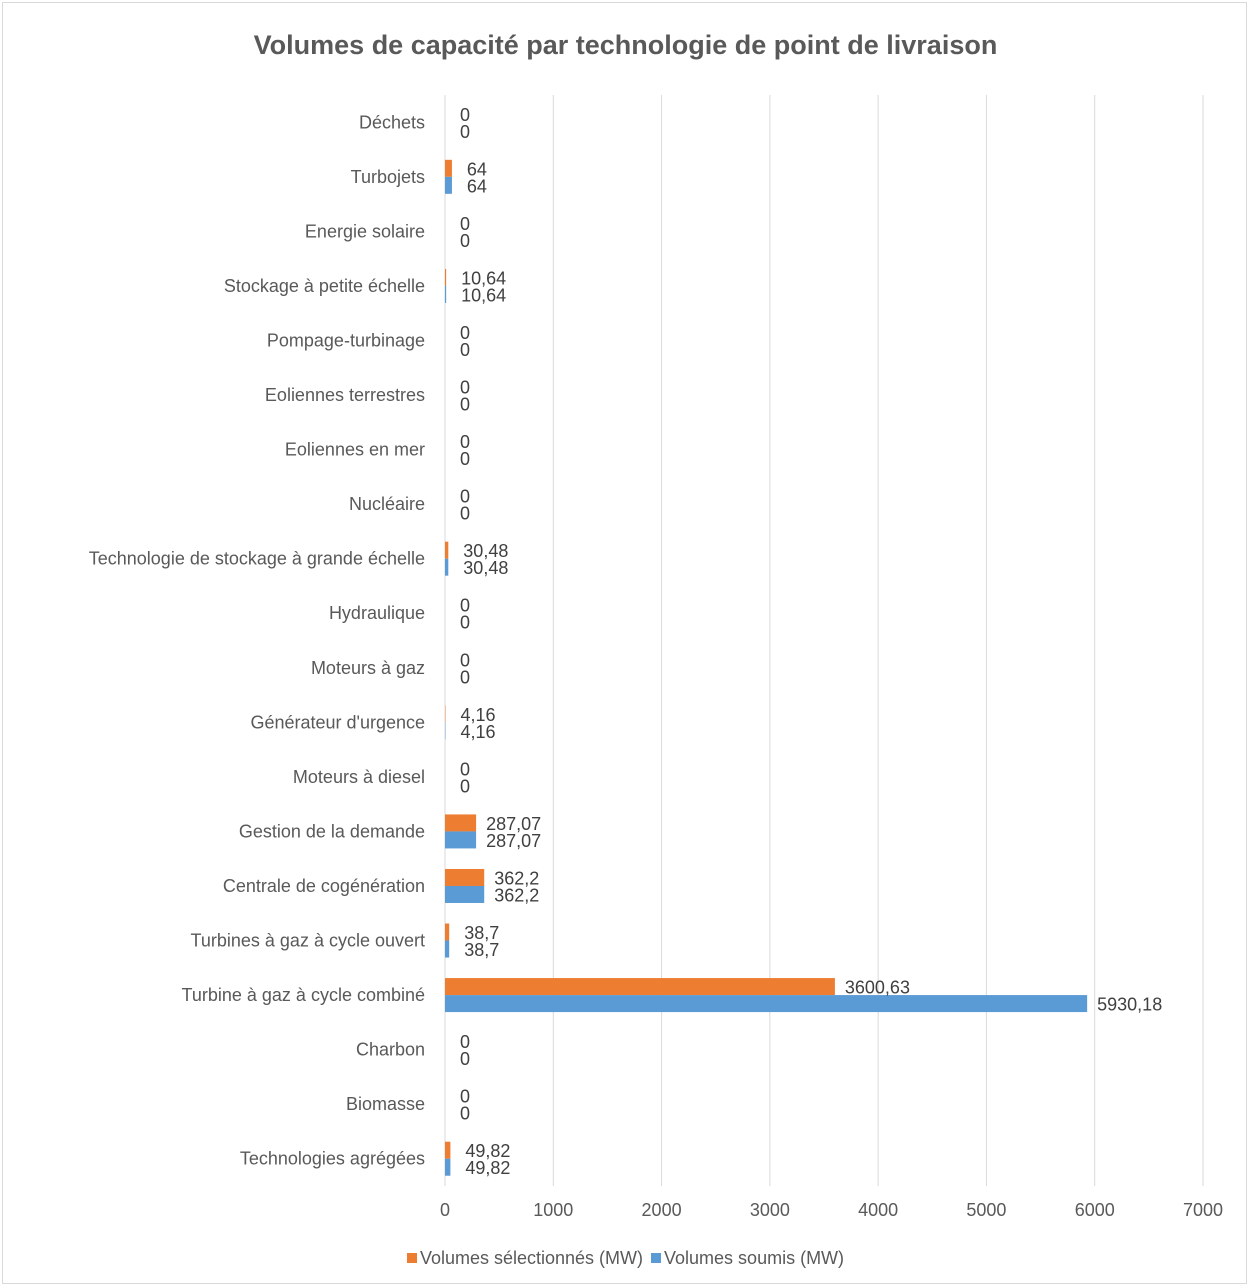  What do you see at coordinates (359, 777) in the screenshot?
I see `category-label: Moteurs à diesel` at bounding box center [359, 777].